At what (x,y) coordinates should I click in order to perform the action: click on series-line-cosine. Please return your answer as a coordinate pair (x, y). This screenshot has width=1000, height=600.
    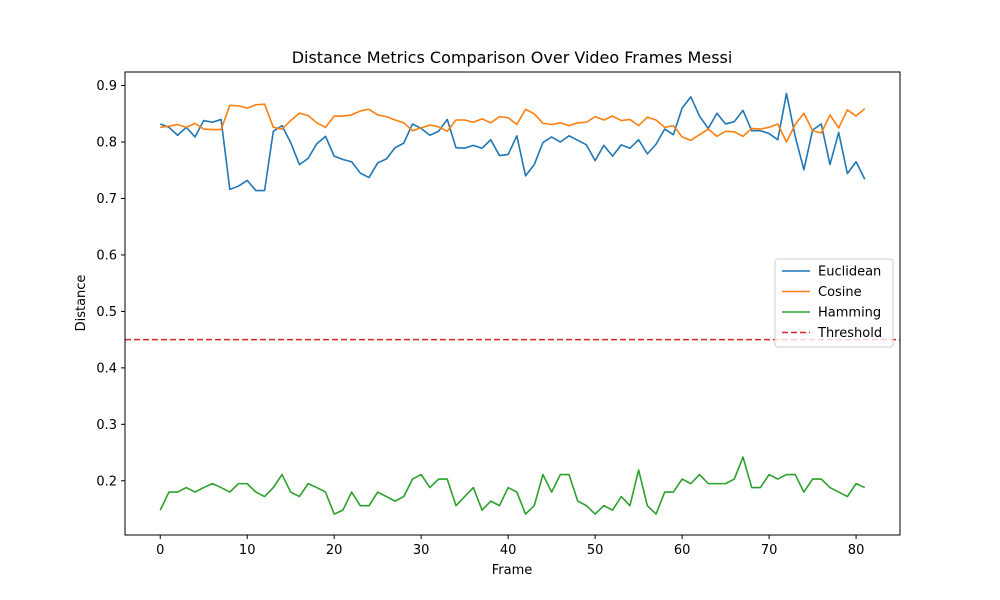
    Looking at the image, I should click on (513, 123).